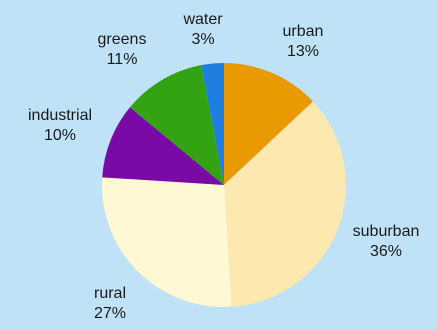  What do you see at coordinates (163, 146) in the screenshot?
I see `pie-slice-industrial` at bounding box center [163, 146].